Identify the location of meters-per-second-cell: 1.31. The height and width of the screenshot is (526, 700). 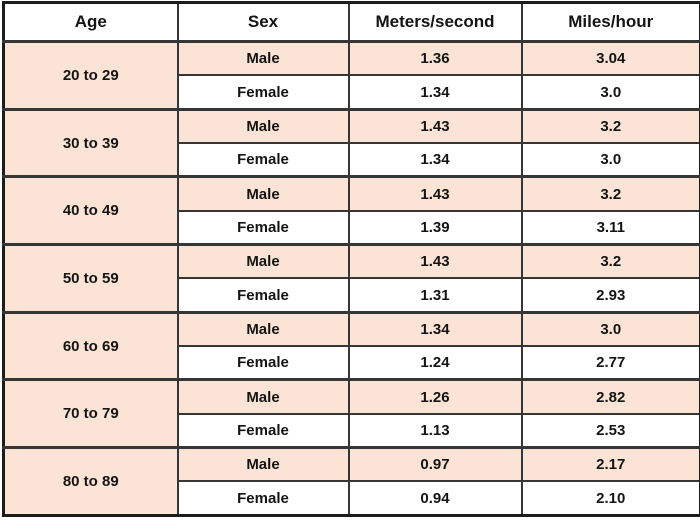
(435, 295).